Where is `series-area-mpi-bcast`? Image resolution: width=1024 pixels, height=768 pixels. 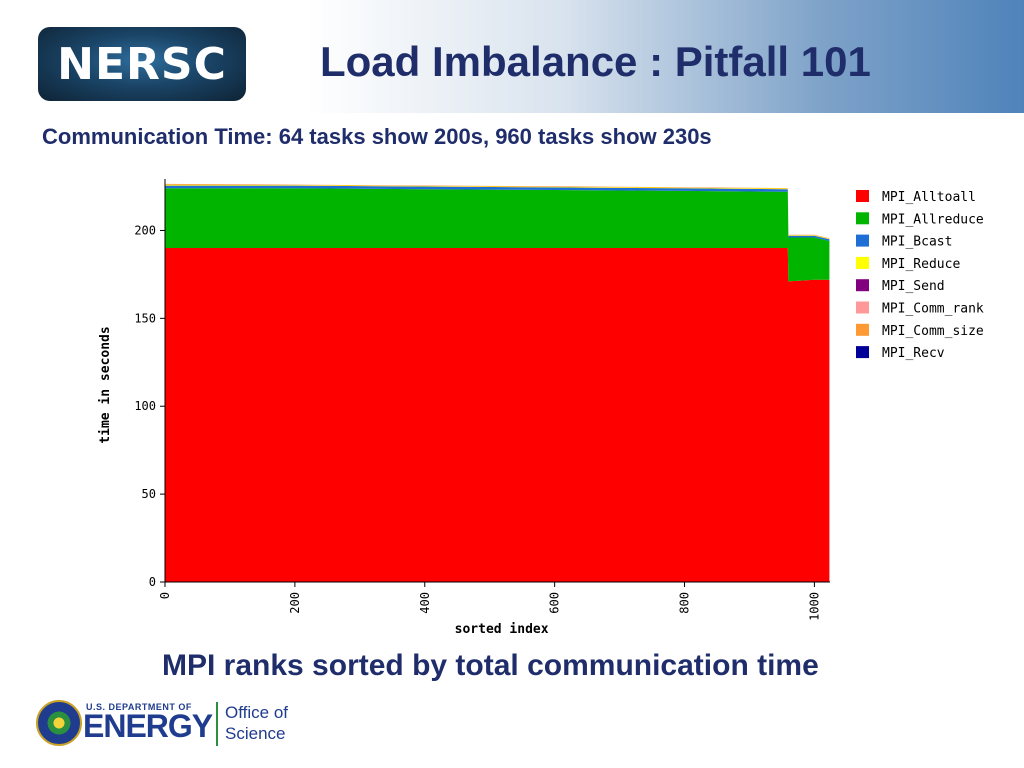 series-area-mpi-bcast is located at coordinates (497, 213).